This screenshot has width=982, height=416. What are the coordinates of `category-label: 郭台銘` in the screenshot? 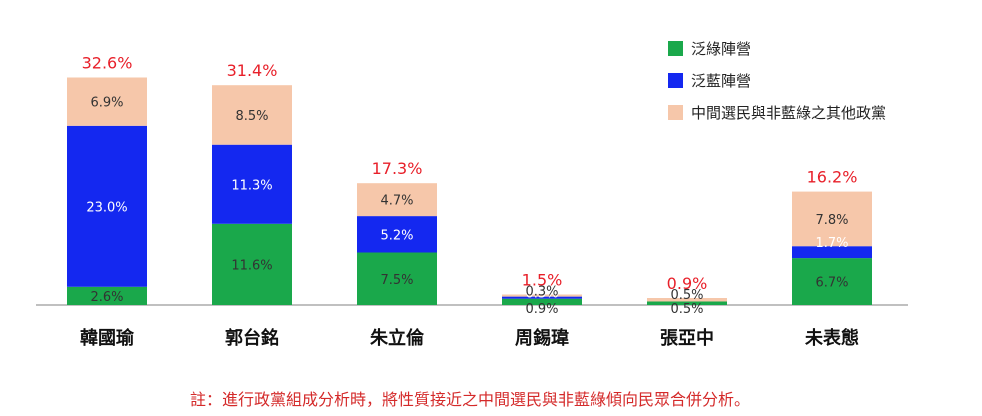 It's located at (252, 338).